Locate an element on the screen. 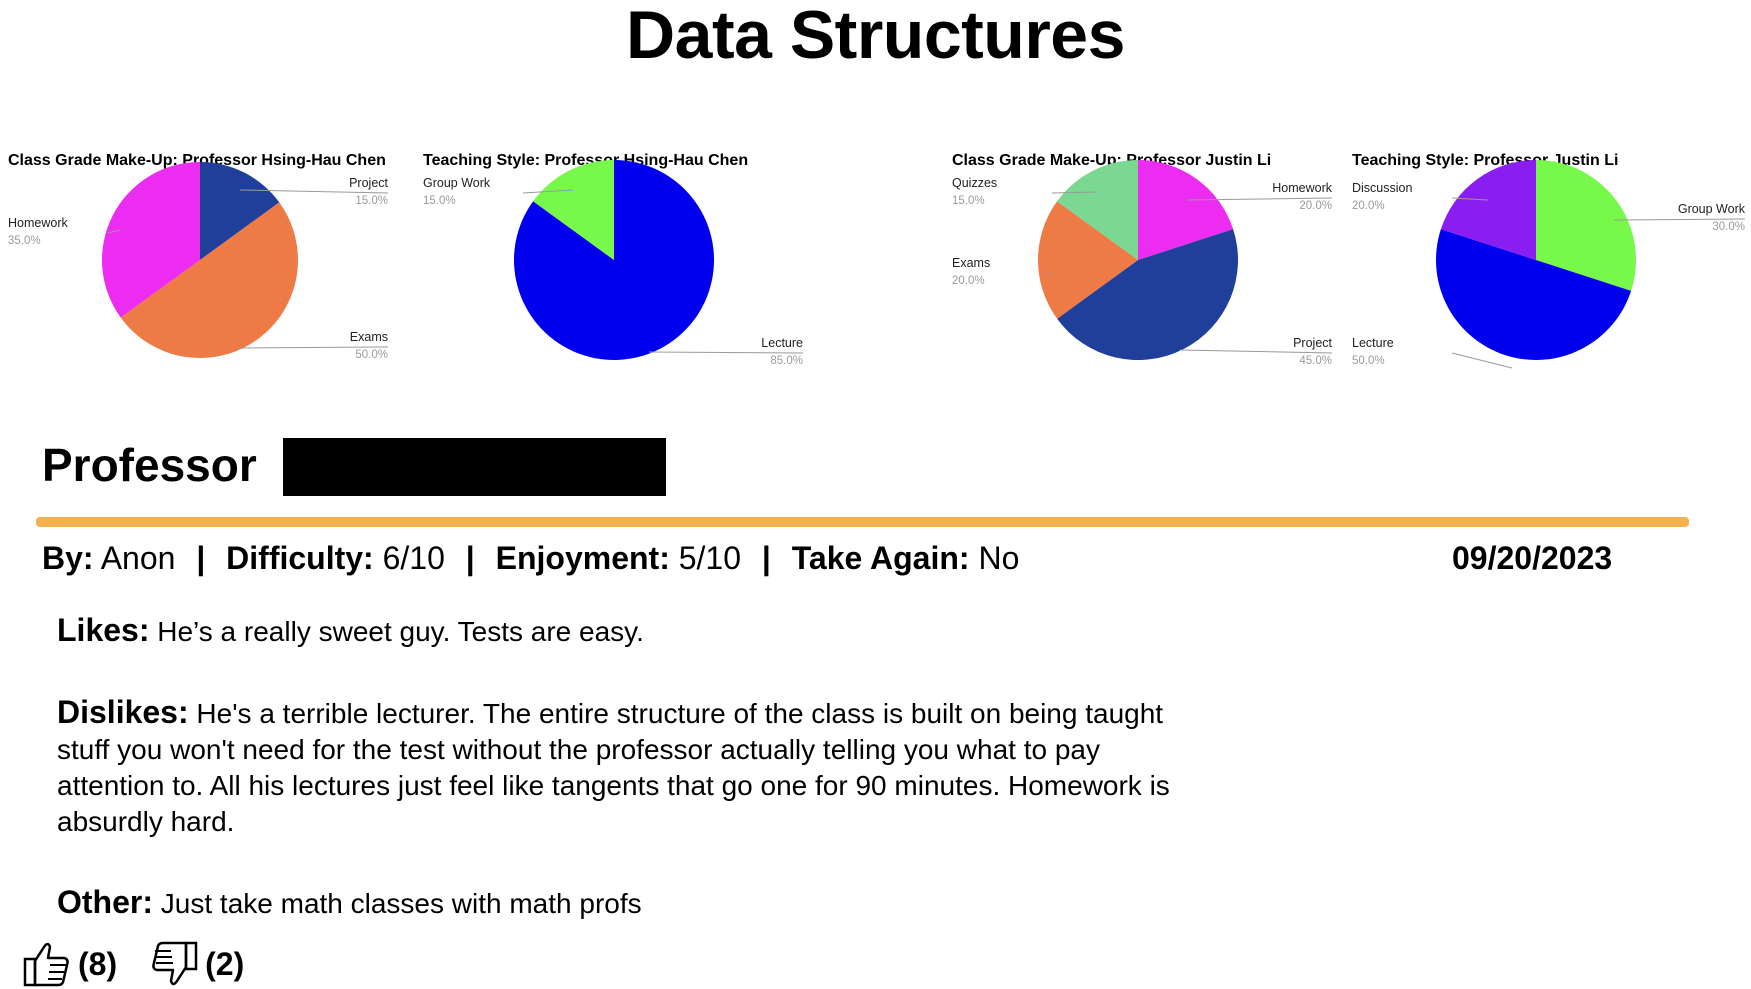 The height and width of the screenshot is (989, 1751). chart-title: Class Grade Make-Up: Professor Justin Li is located at coordinates (1112, 160).